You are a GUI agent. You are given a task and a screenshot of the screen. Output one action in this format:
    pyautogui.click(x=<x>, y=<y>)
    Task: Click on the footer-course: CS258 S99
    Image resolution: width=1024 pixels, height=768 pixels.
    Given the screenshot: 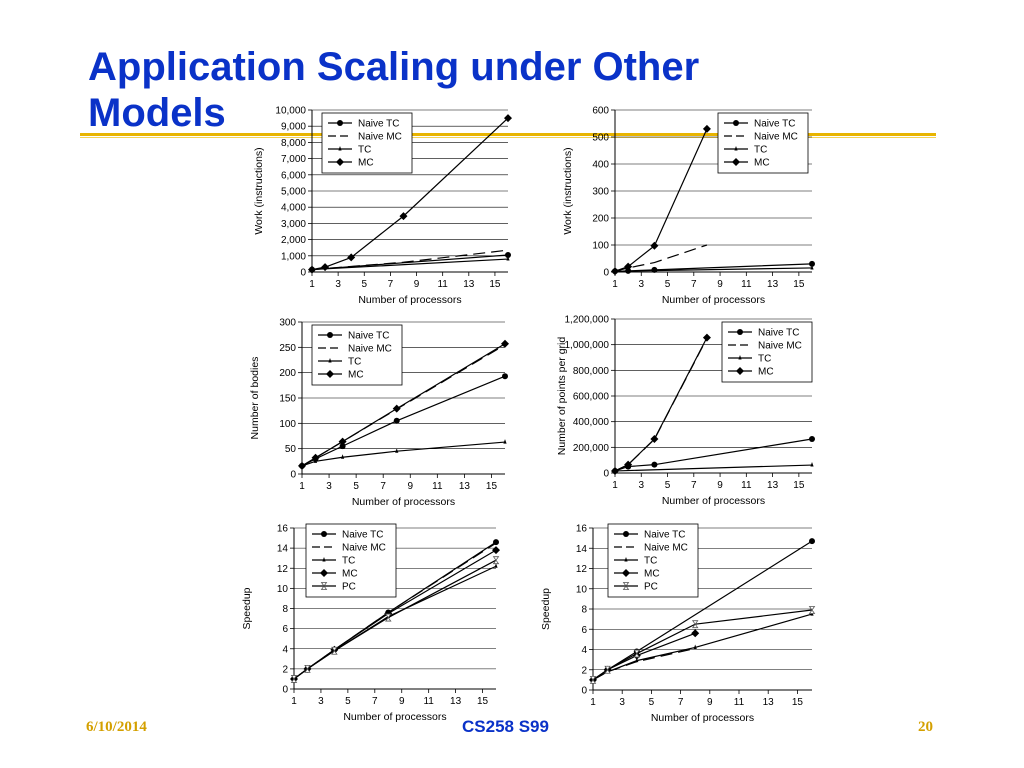 What is the action you would take?
    pyautogui.click(x=505, y=726)
    